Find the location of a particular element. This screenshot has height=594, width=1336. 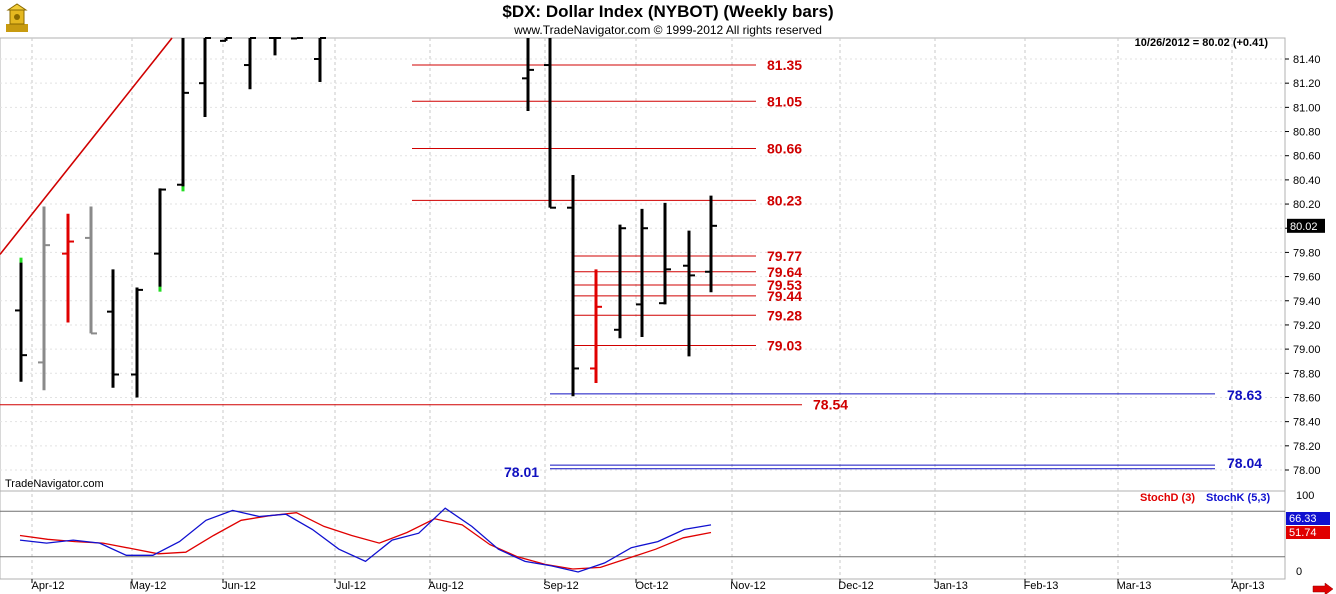

support-label: 78.04 is located at coordinates (1244, 463).